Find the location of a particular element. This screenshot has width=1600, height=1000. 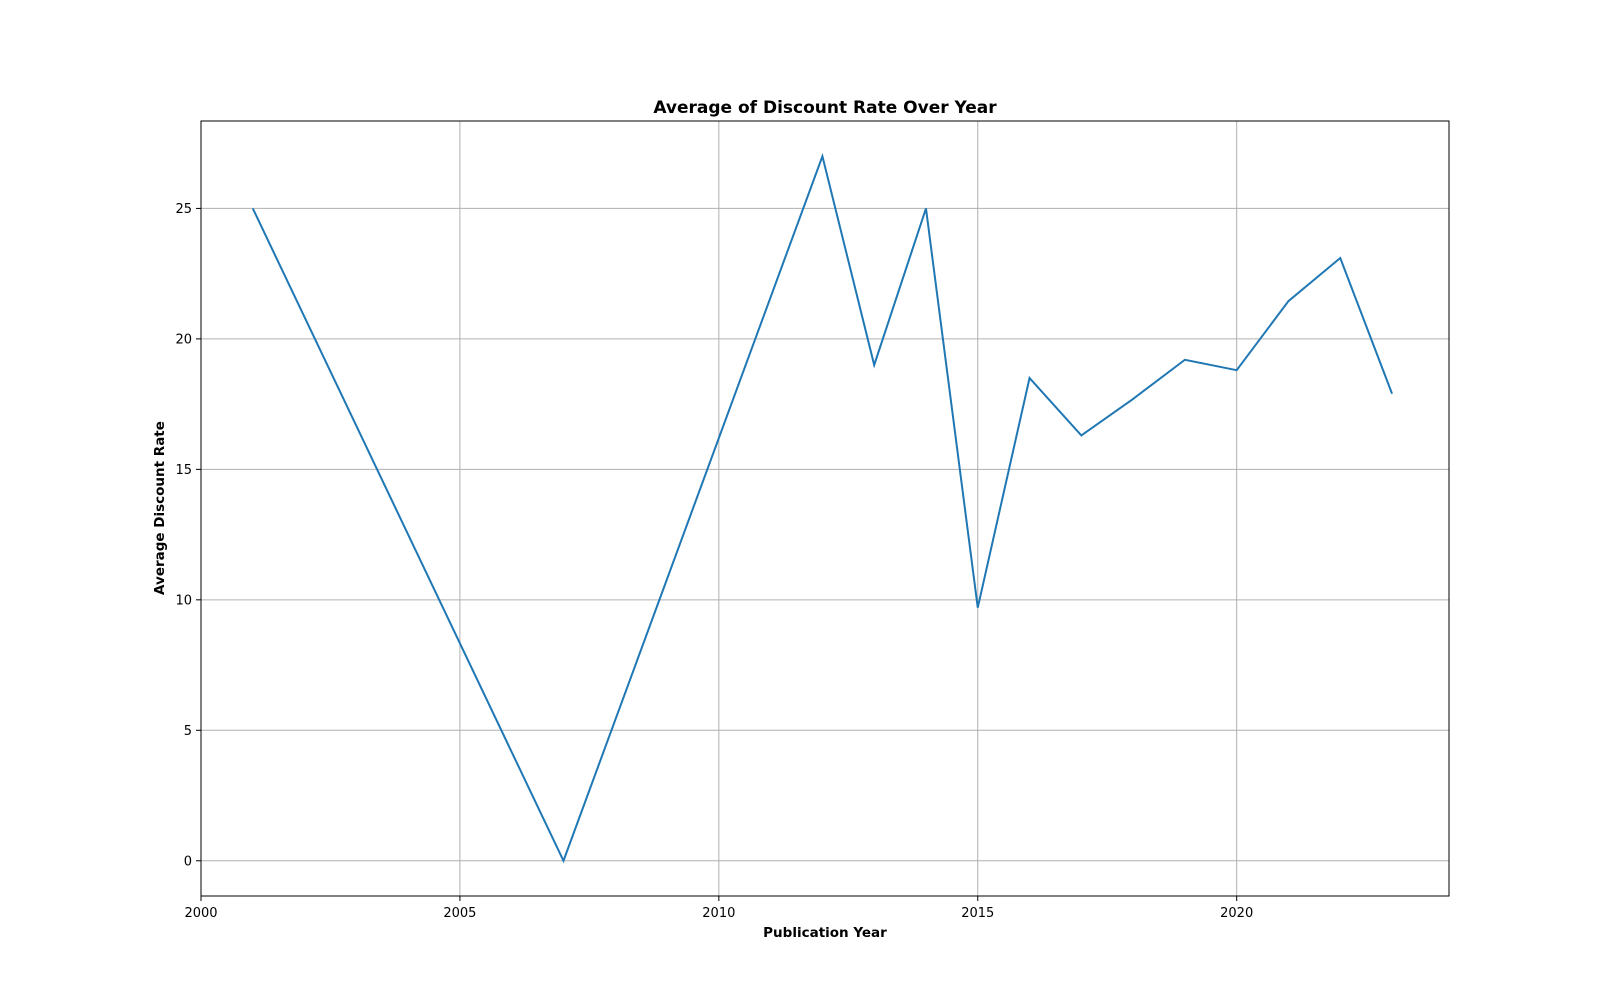

chart-title: Average of Discount Rate Over Year is located at coordinates (825, 108).